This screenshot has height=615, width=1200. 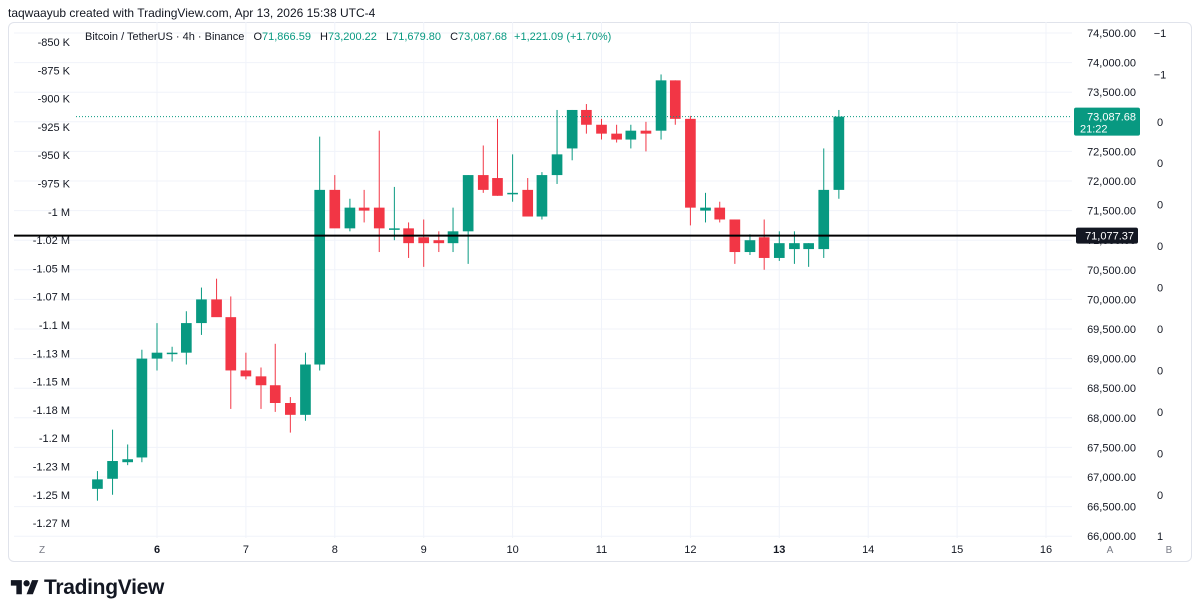 I want to click on symbol-label: Bitcoin / TetherUS · 4h · Binance, so click(x=165, y=37).